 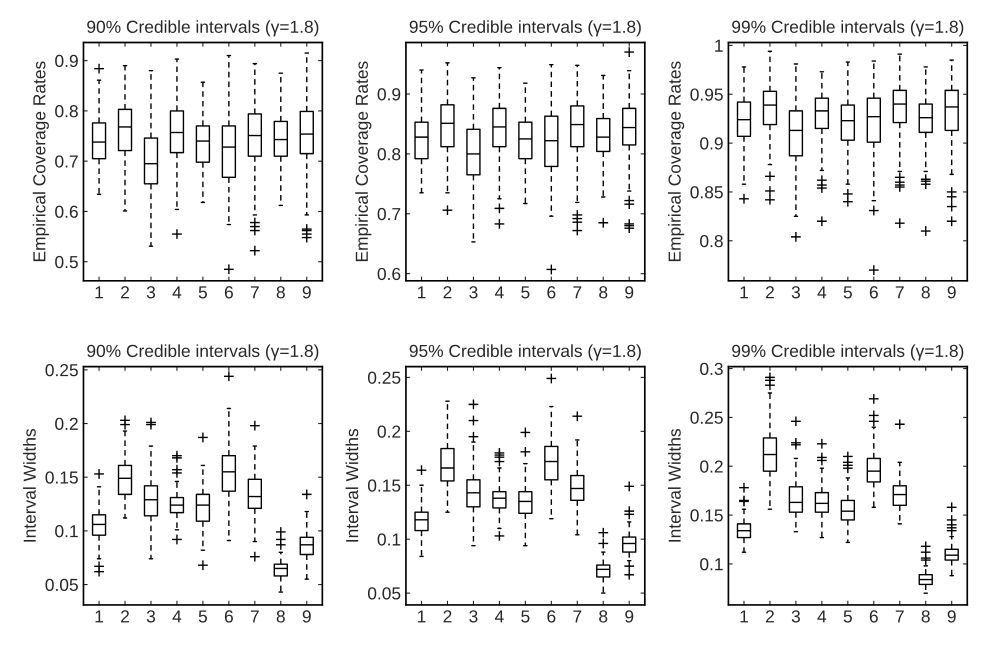 What do you see at coordinates (66, 262) in the screenshot?
I see `y-tick-label: 0.5` at bounding box center [66, 262].